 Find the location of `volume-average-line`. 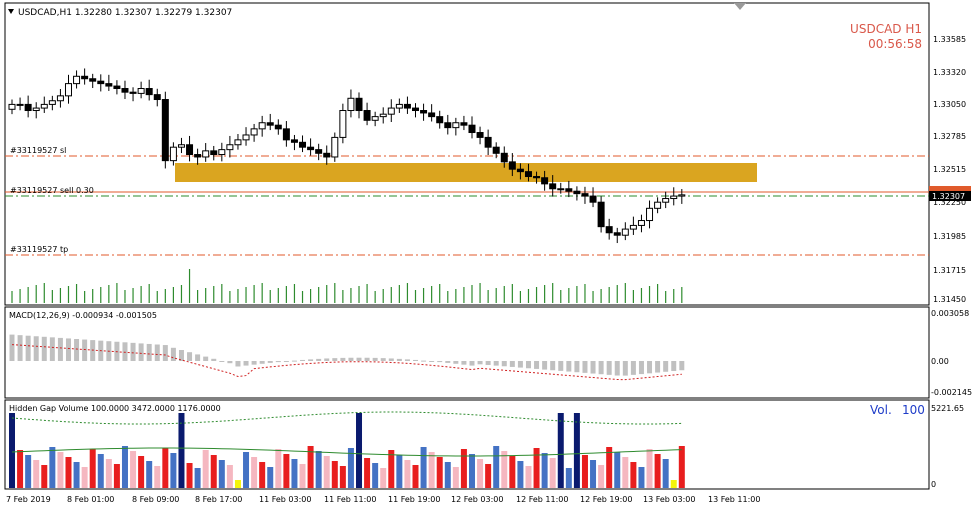

volume-average-line is located at coordinates (346, 452).